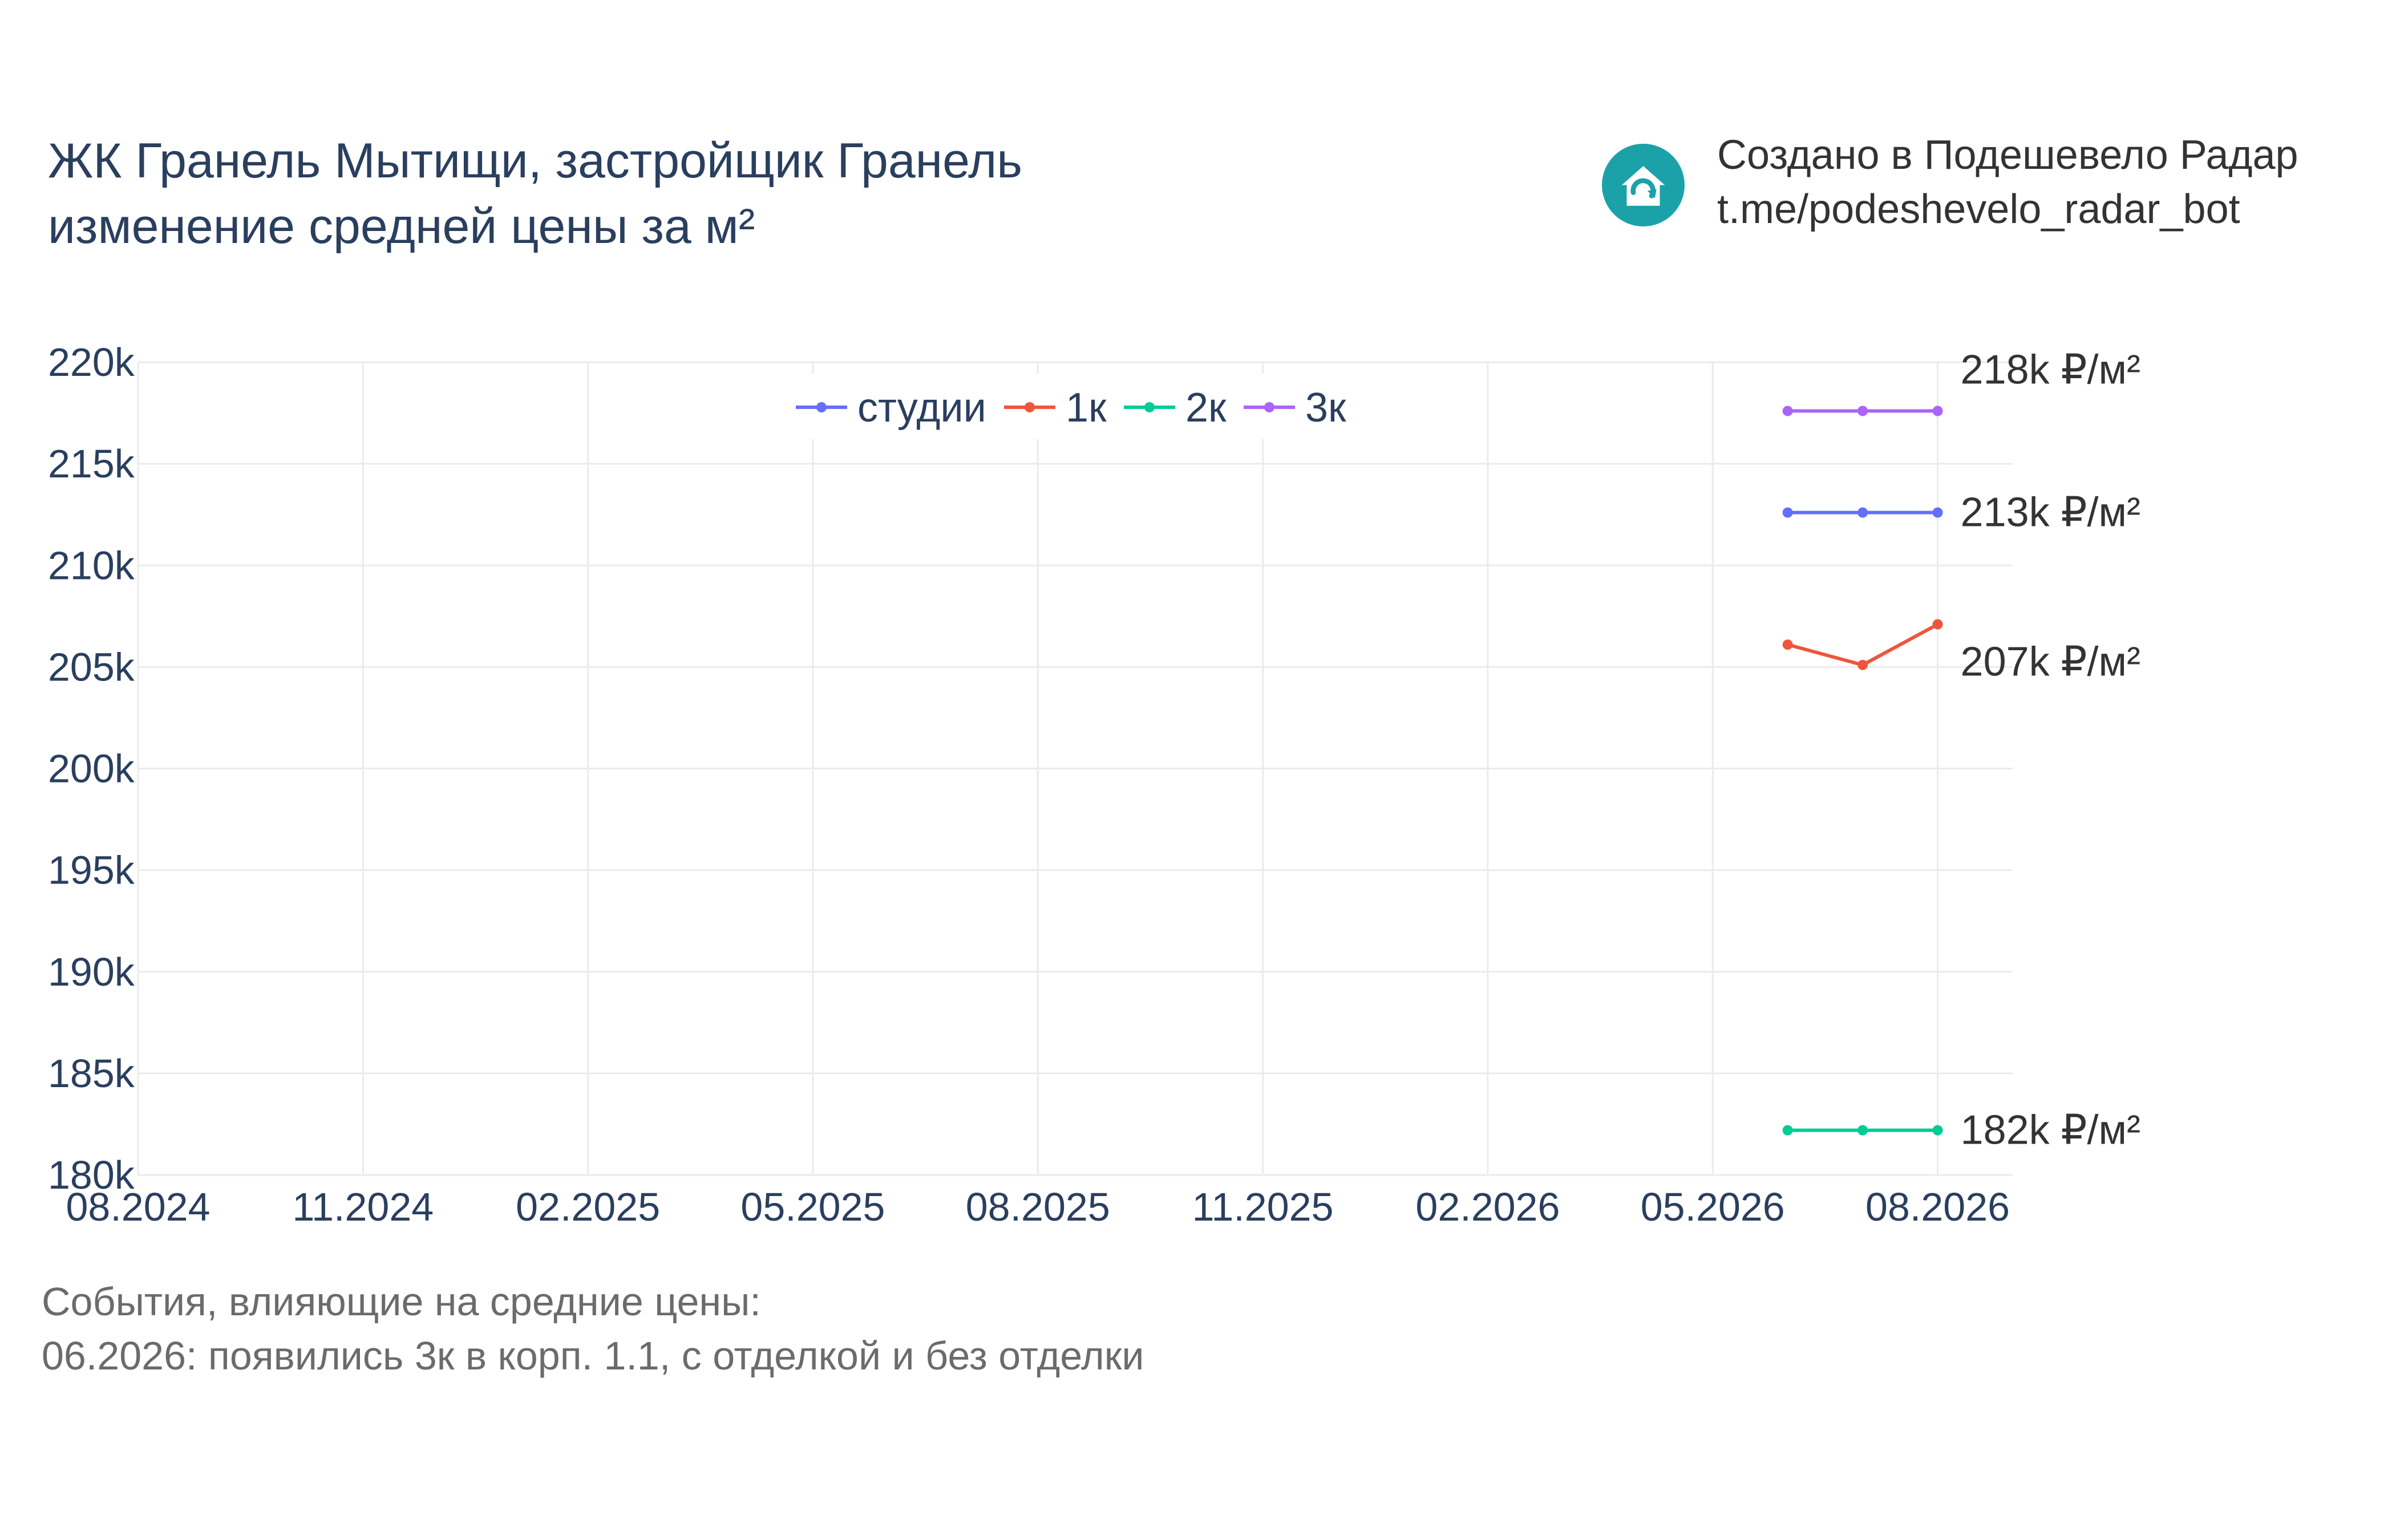 The height and width of the screenshot is (1540, 2396). What do you see at coordinates (1863, 644) in the screenshot?
I see `series-line` at bounding box center [1863, 644].